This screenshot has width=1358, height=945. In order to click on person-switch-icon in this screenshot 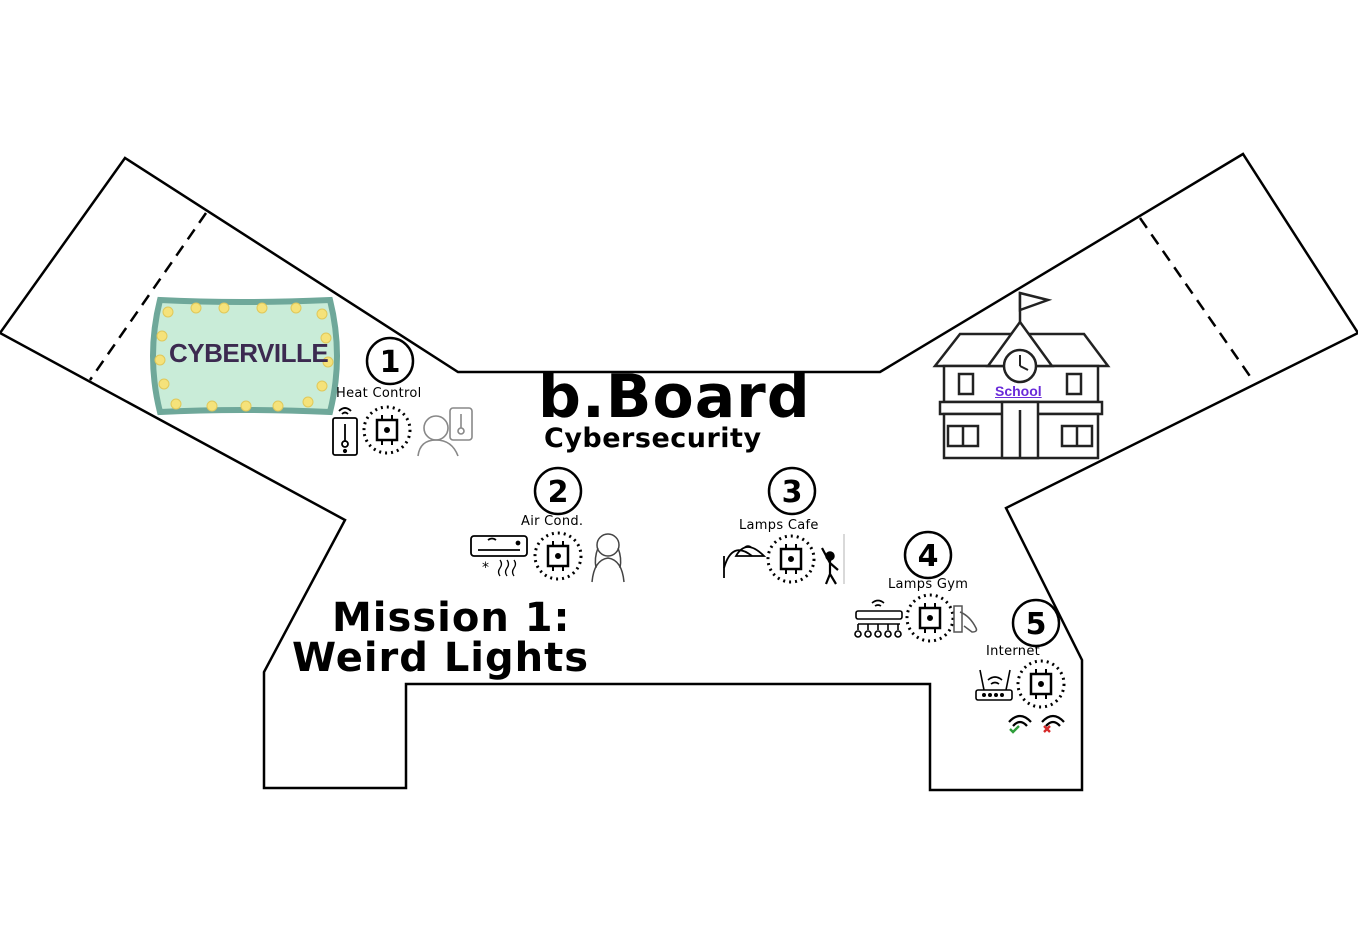, I will do `click(833, 559)`.